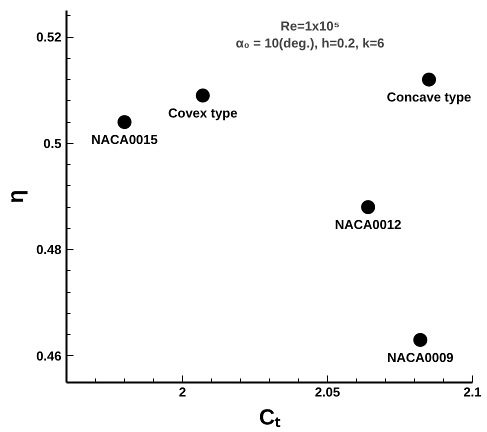  Describe the element at coordinates (52, 143) in the screenshot. I see `y-tick-label: 0.5` at that location.